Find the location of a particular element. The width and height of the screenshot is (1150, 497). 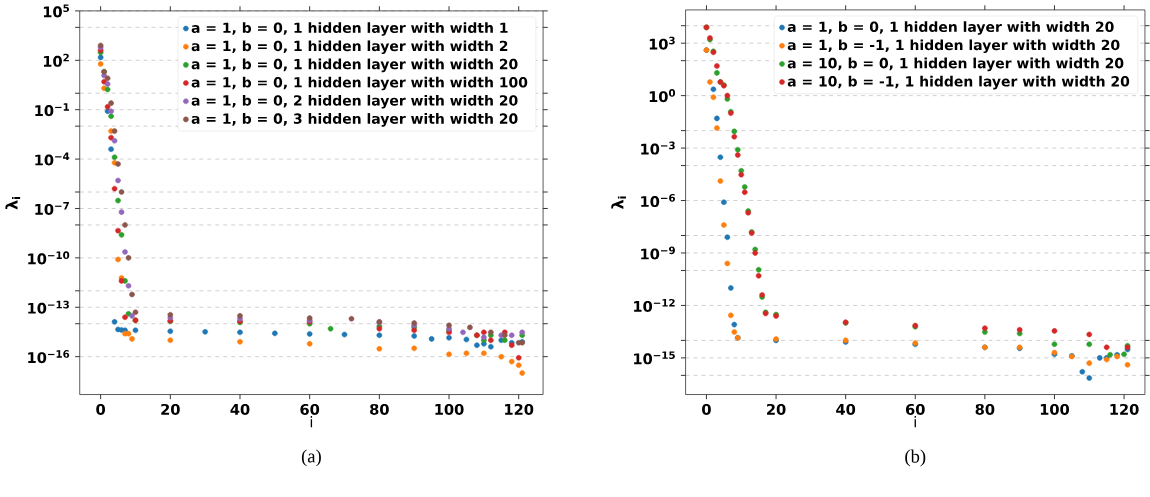

y-tick-label: 10$^{−13}$ is located at coordinates (48, 307).